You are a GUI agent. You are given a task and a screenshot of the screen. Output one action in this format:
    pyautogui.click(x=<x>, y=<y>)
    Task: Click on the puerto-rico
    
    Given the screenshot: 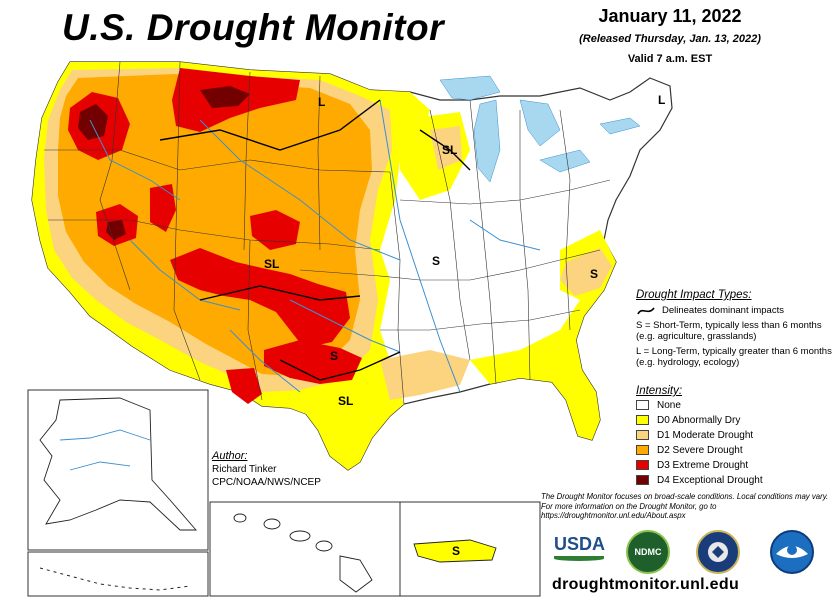 What is the action you would take?
    pyautogui.click(x=455, y=551)
    